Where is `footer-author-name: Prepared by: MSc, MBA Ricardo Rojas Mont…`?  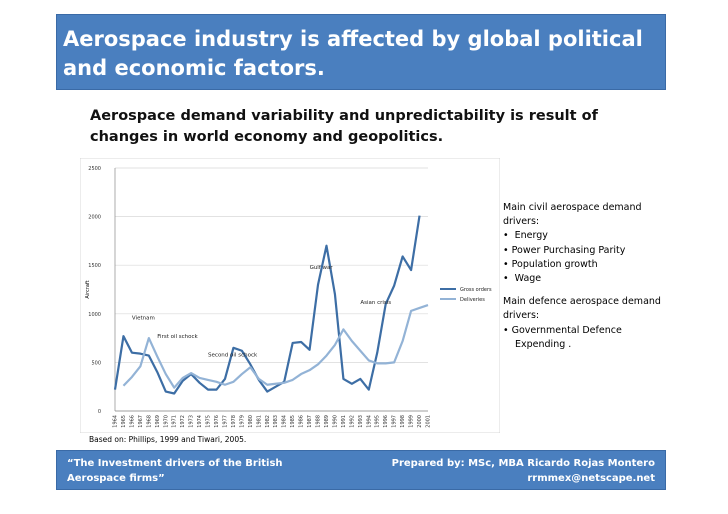
footer-author-name: Prepared by: MSc, MBA Ricardo Rojas Mont… is located at coordinates (523, 463).